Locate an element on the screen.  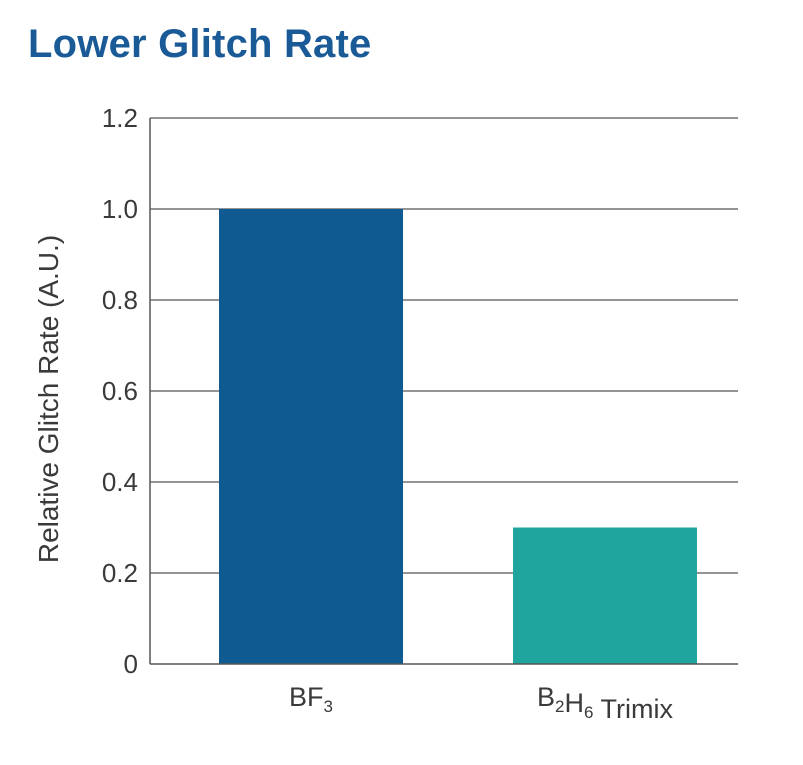
y-axis-title: Relative Glitch Rate (A.U.) is located at coordinates (48, 399).